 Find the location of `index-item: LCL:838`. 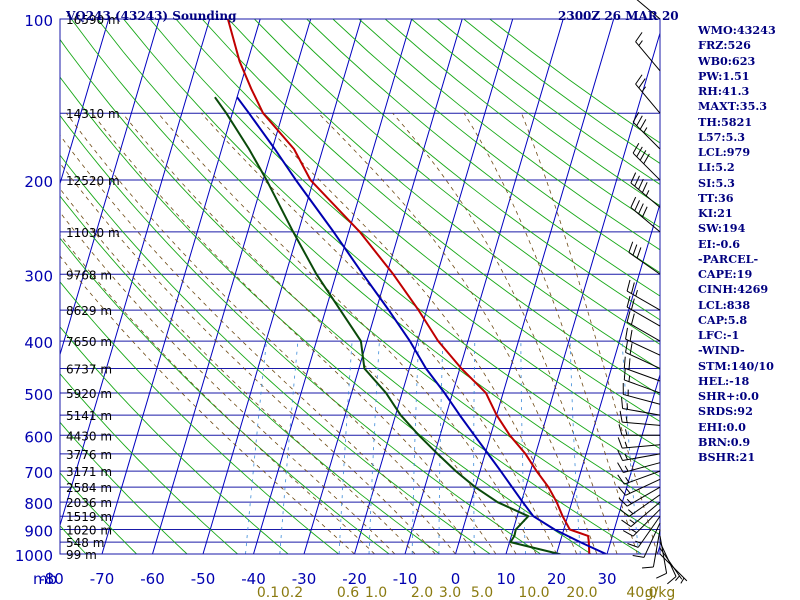

index-item: LCL:838 is located at coordinates (724, 304).